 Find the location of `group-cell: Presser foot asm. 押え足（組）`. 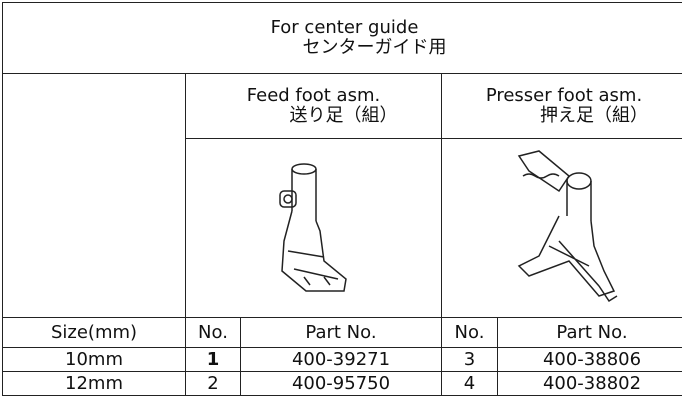

group-cell: Presser foot asm. 押え足（組） is located at coordinates (561, 106).